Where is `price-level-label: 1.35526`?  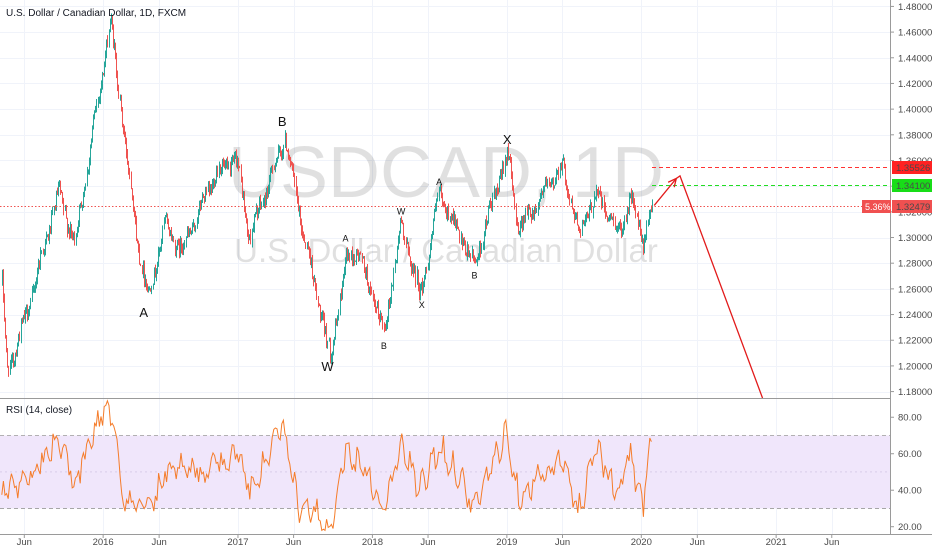 price-level-label: 1.35526 is located at coordinates (913, 168).